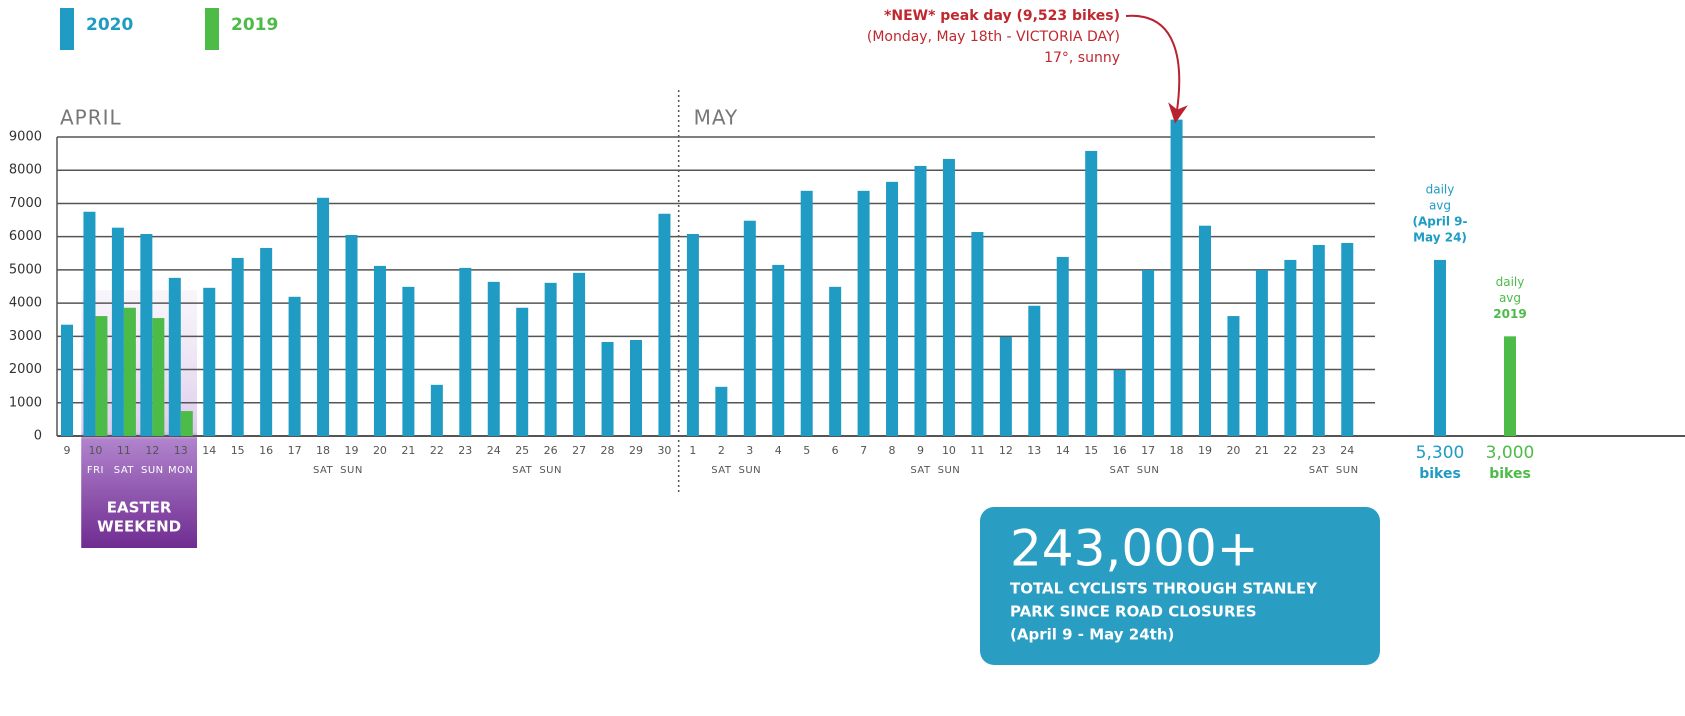 The height and width of the screenshot is (716, 1685). I want to click on x-tick-label: 4, so click(778, 450).